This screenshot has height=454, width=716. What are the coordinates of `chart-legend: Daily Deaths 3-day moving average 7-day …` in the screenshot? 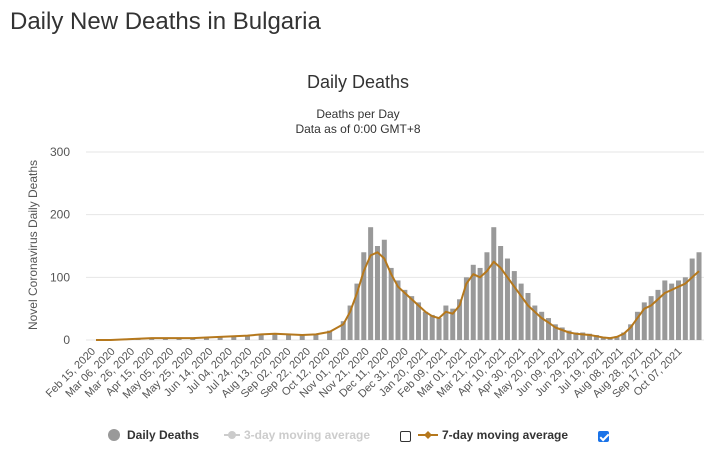 It's located at (358, 438).